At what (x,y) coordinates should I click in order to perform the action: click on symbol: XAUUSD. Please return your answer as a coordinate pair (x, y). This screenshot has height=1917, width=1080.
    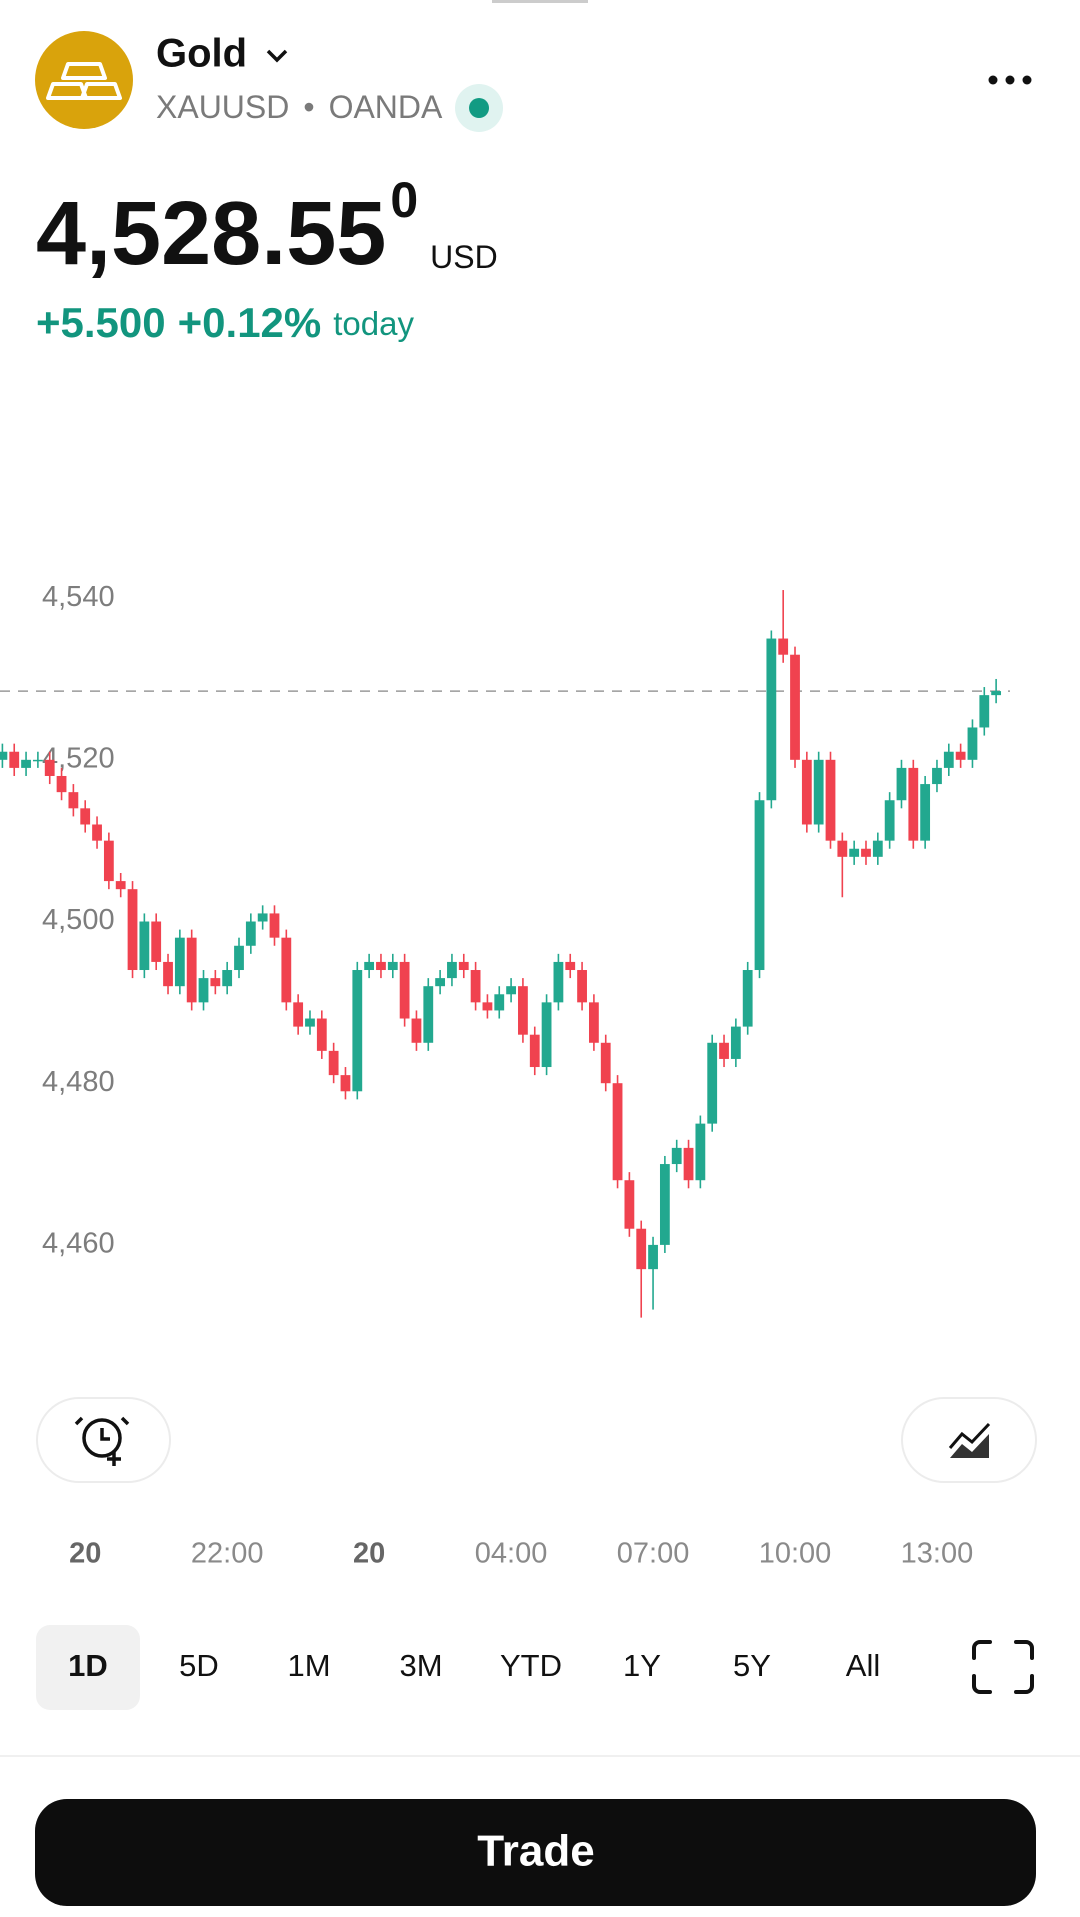
    Looking at the image, I should click on (222, 107).